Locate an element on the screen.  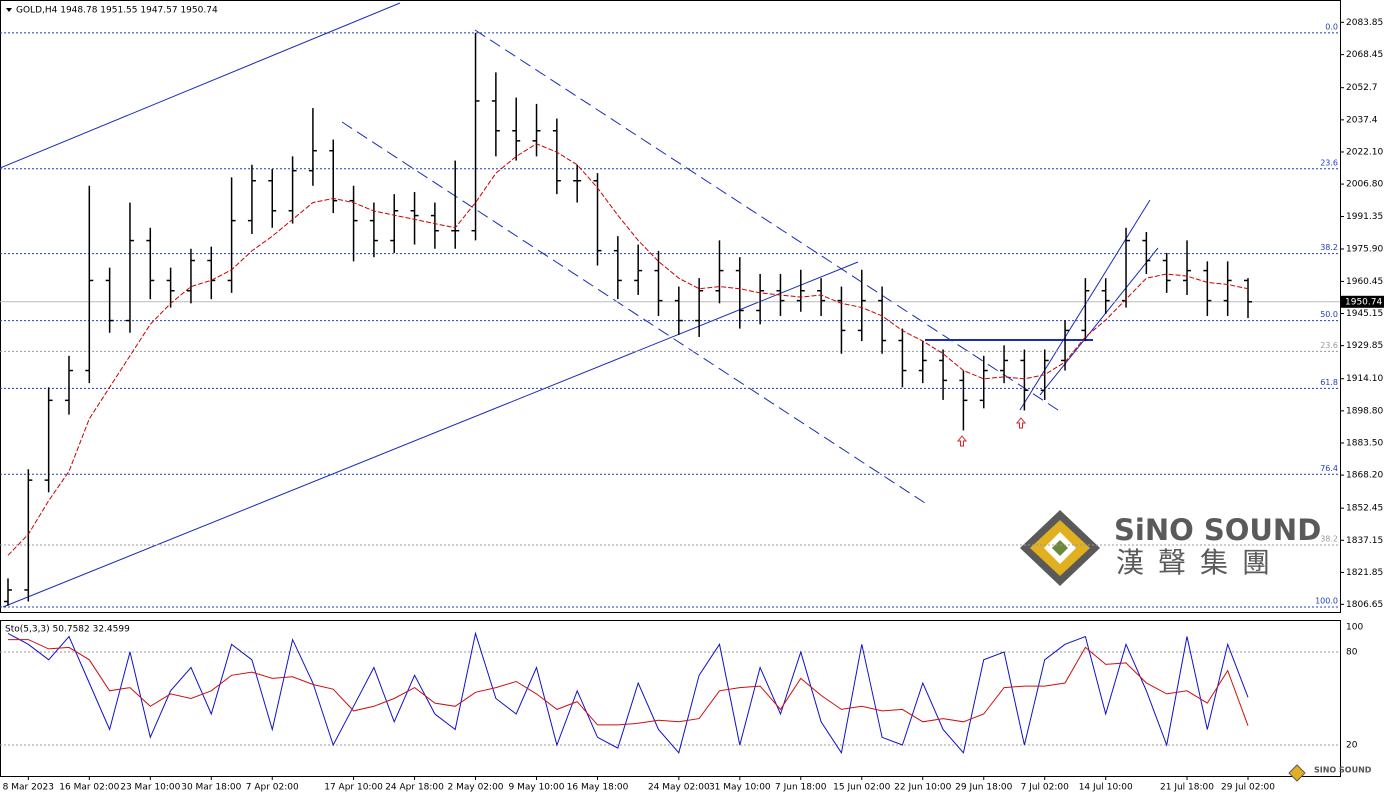
menu-arrow is located at coordinates (9, 10).